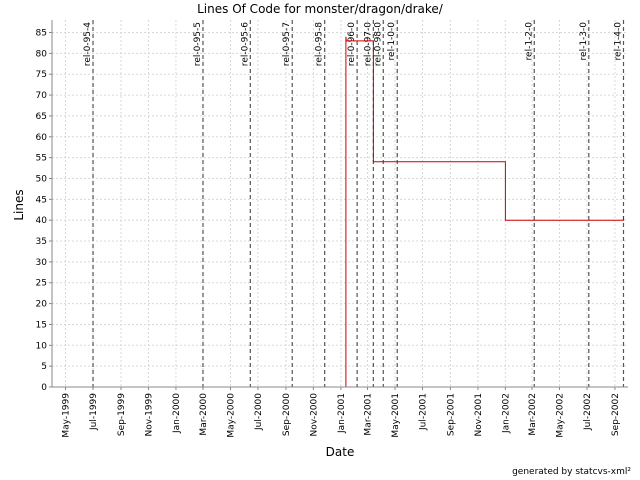 The width and height of the screenshot is (640, 480). I want to click on x-tick-label: Sep-2002, so click(616, 414).